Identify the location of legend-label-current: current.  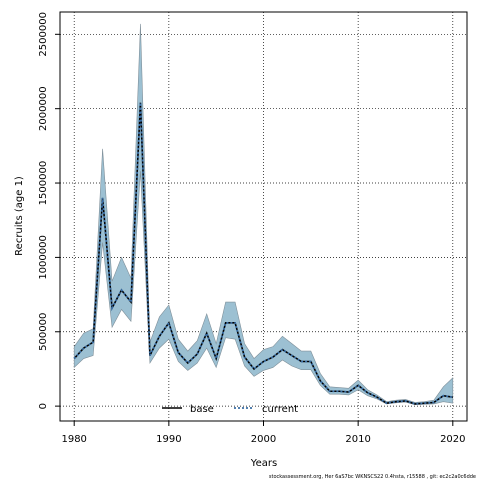
(280, 409).